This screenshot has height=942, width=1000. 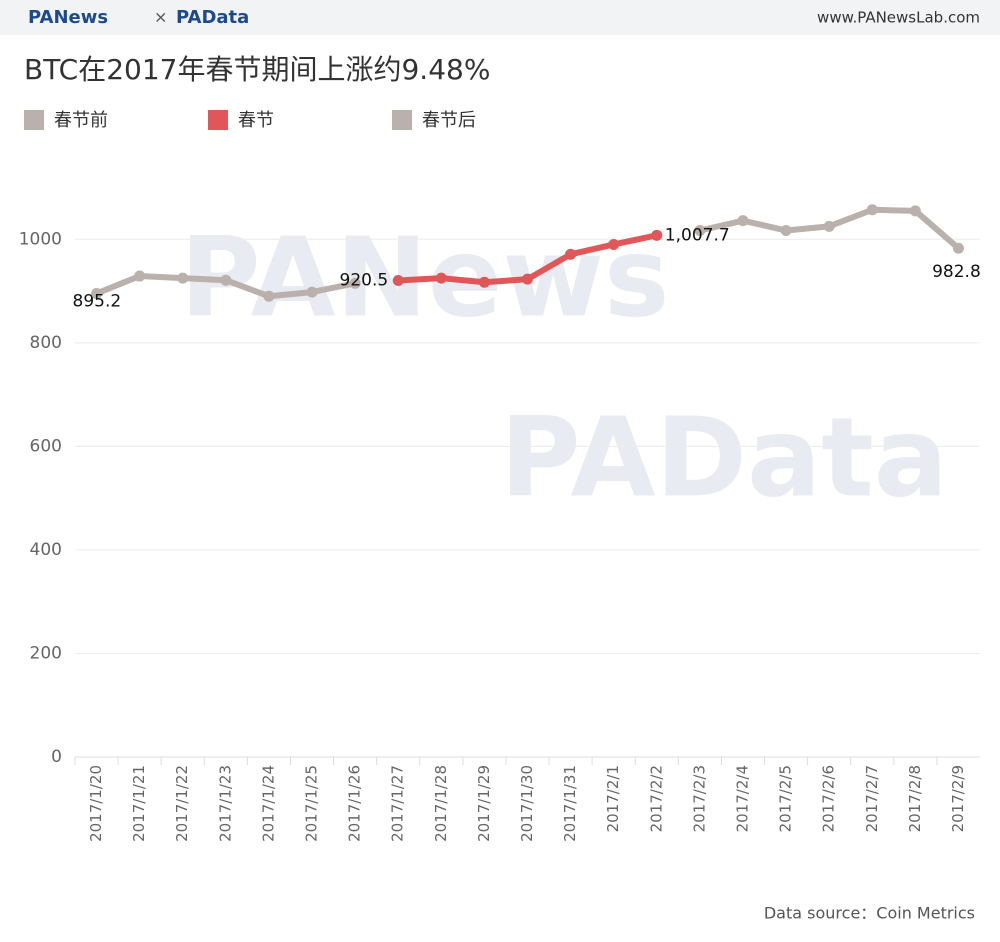 What do you see at coordinates (500, 17) in the screenshot?
I see `header-bar` at bounding box center [500, 17].